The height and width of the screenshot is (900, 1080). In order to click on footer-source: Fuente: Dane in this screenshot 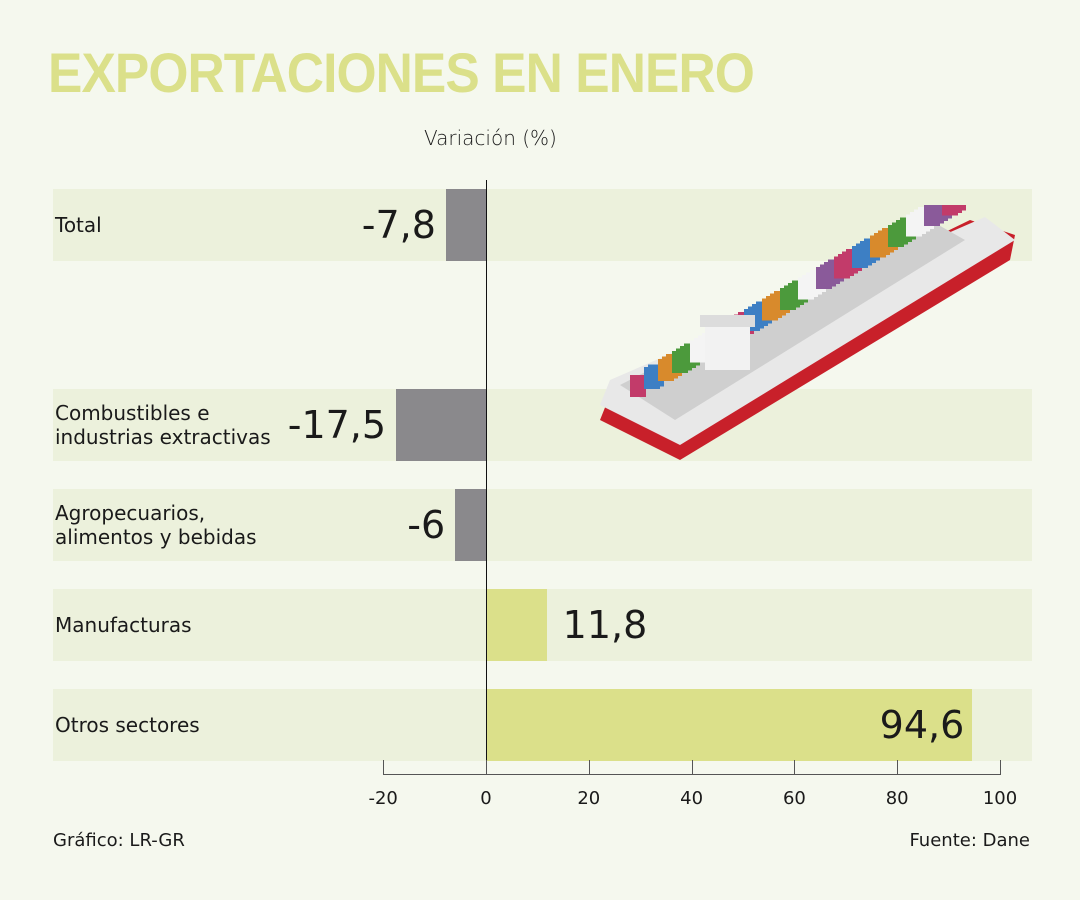, I will do `click(969, 840)`.